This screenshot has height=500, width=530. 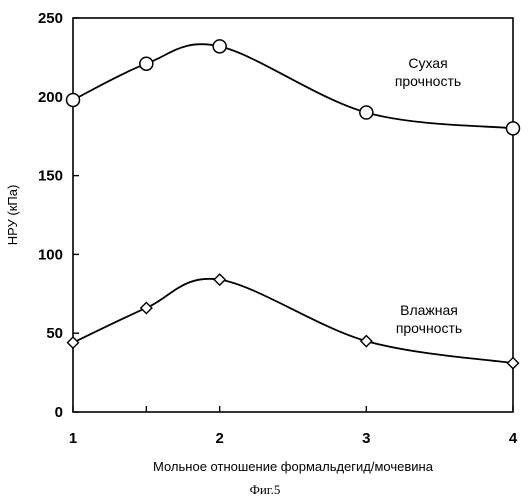 What do you see at coordinates (54, 333) in the screenshot?
I see `y-tick-label: 50` at bounding box center [54, 333].